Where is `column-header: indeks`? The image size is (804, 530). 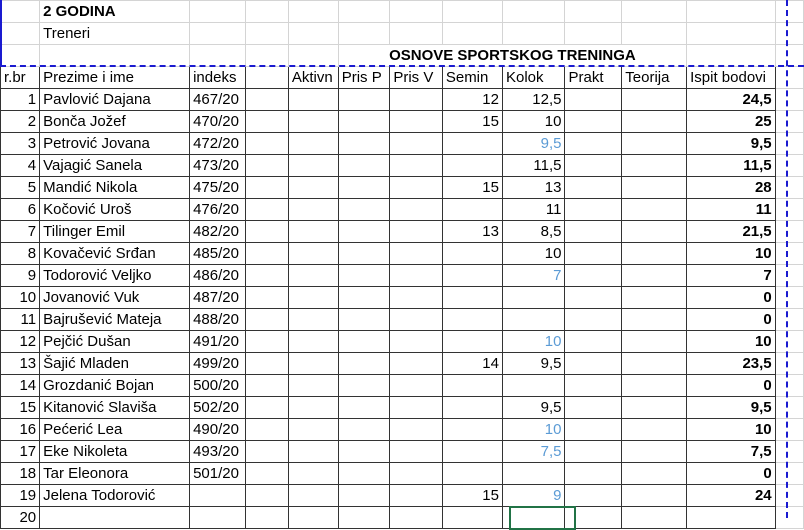
column-header: indeks is located at coordinates (217, 77).